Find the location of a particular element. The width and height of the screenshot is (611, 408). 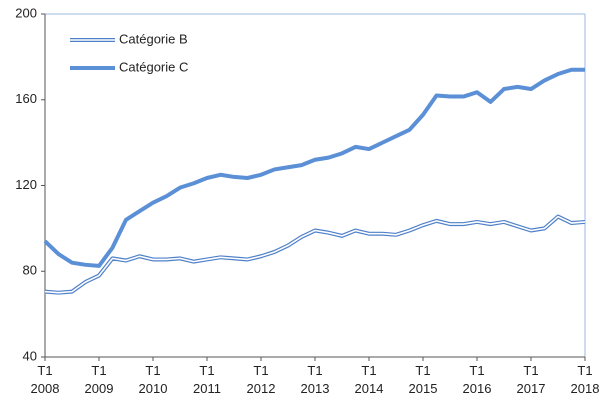

y-tick-label: 120 is located at coordinates (26, 184).